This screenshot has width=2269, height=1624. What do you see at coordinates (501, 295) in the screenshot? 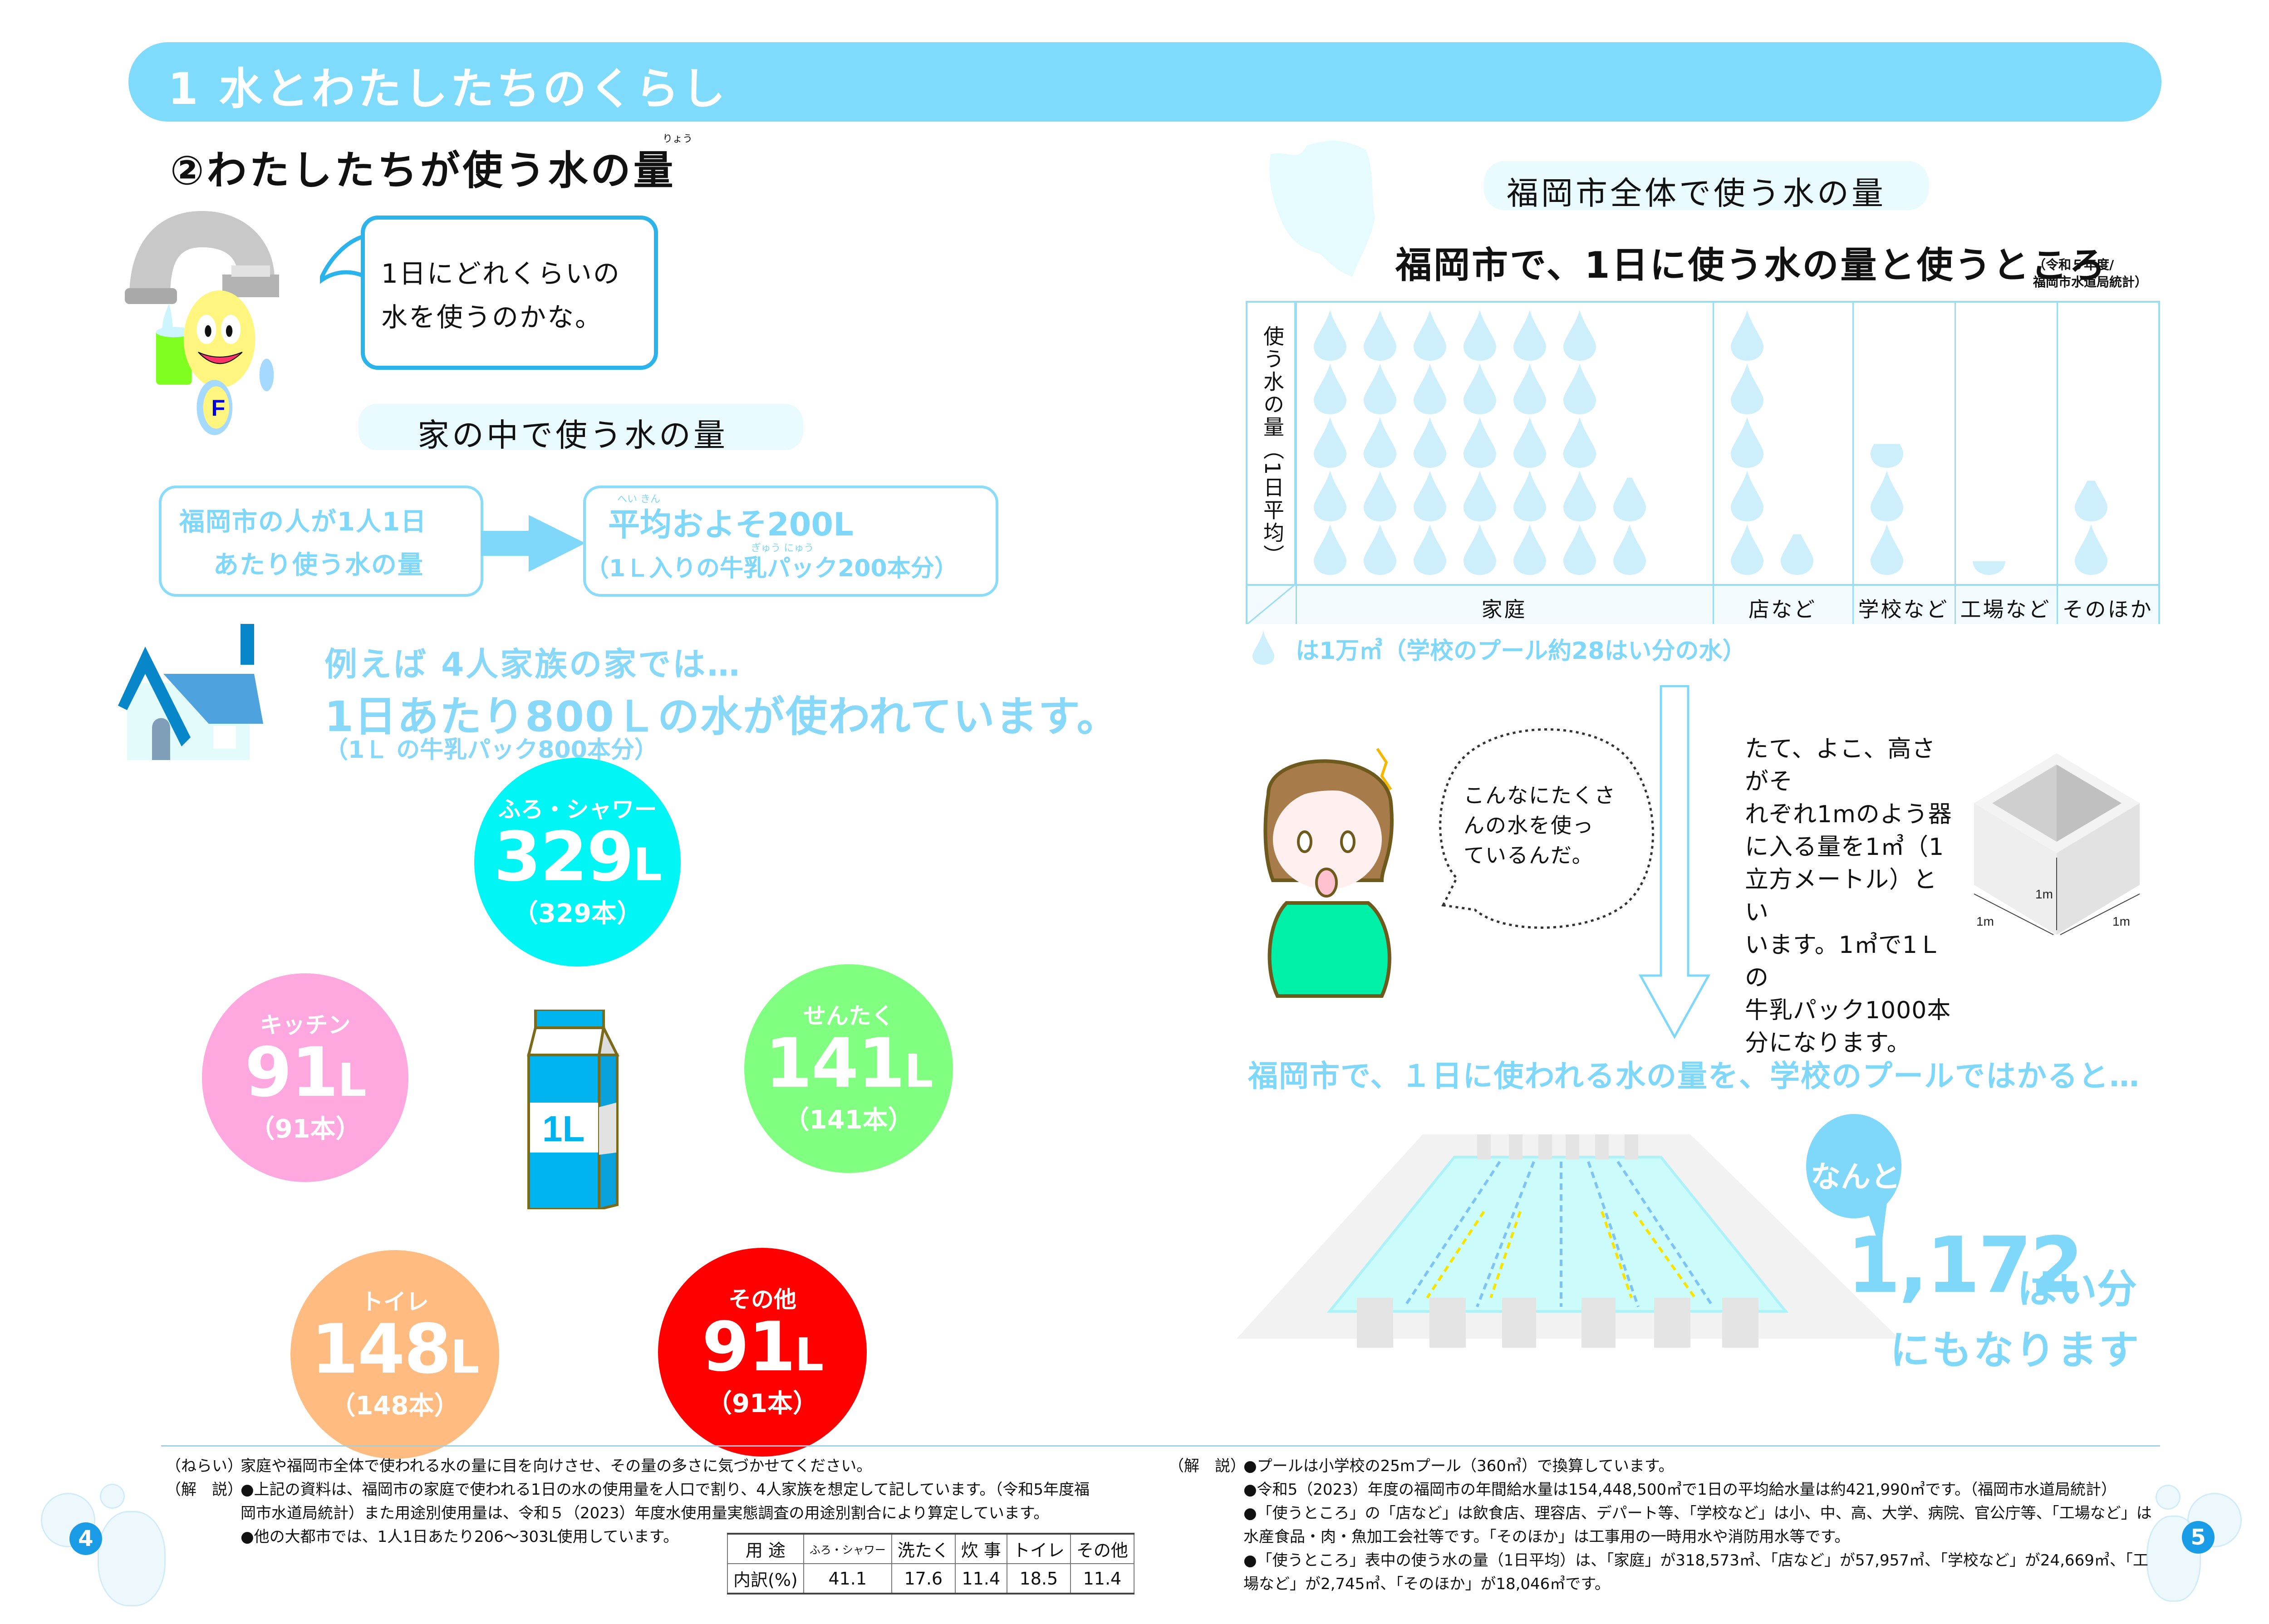
I see `mascot-speech-text: 1日にどれくらいの 水を使うのかな。` at bounding box center [501, 295].